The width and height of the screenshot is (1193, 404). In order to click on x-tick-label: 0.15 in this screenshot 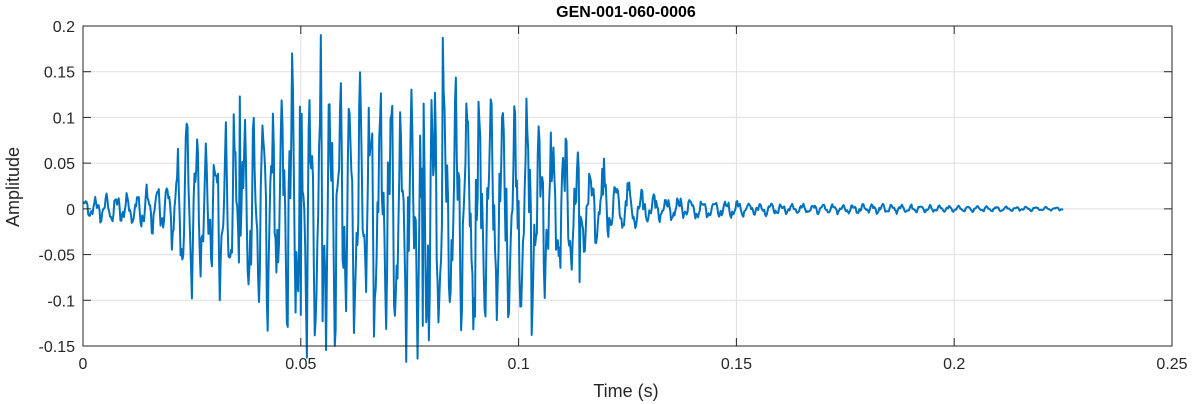, I will do `click(736, 364)`.